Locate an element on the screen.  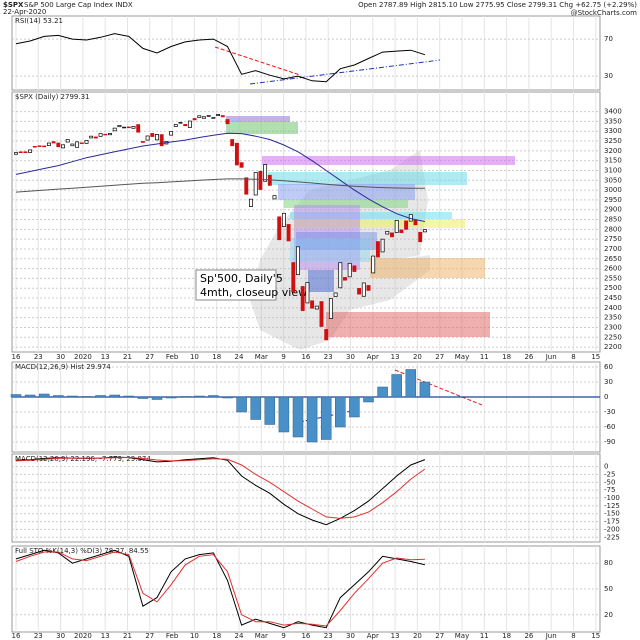
y-tick-label: 3050 is located at coordinates (613, 180).